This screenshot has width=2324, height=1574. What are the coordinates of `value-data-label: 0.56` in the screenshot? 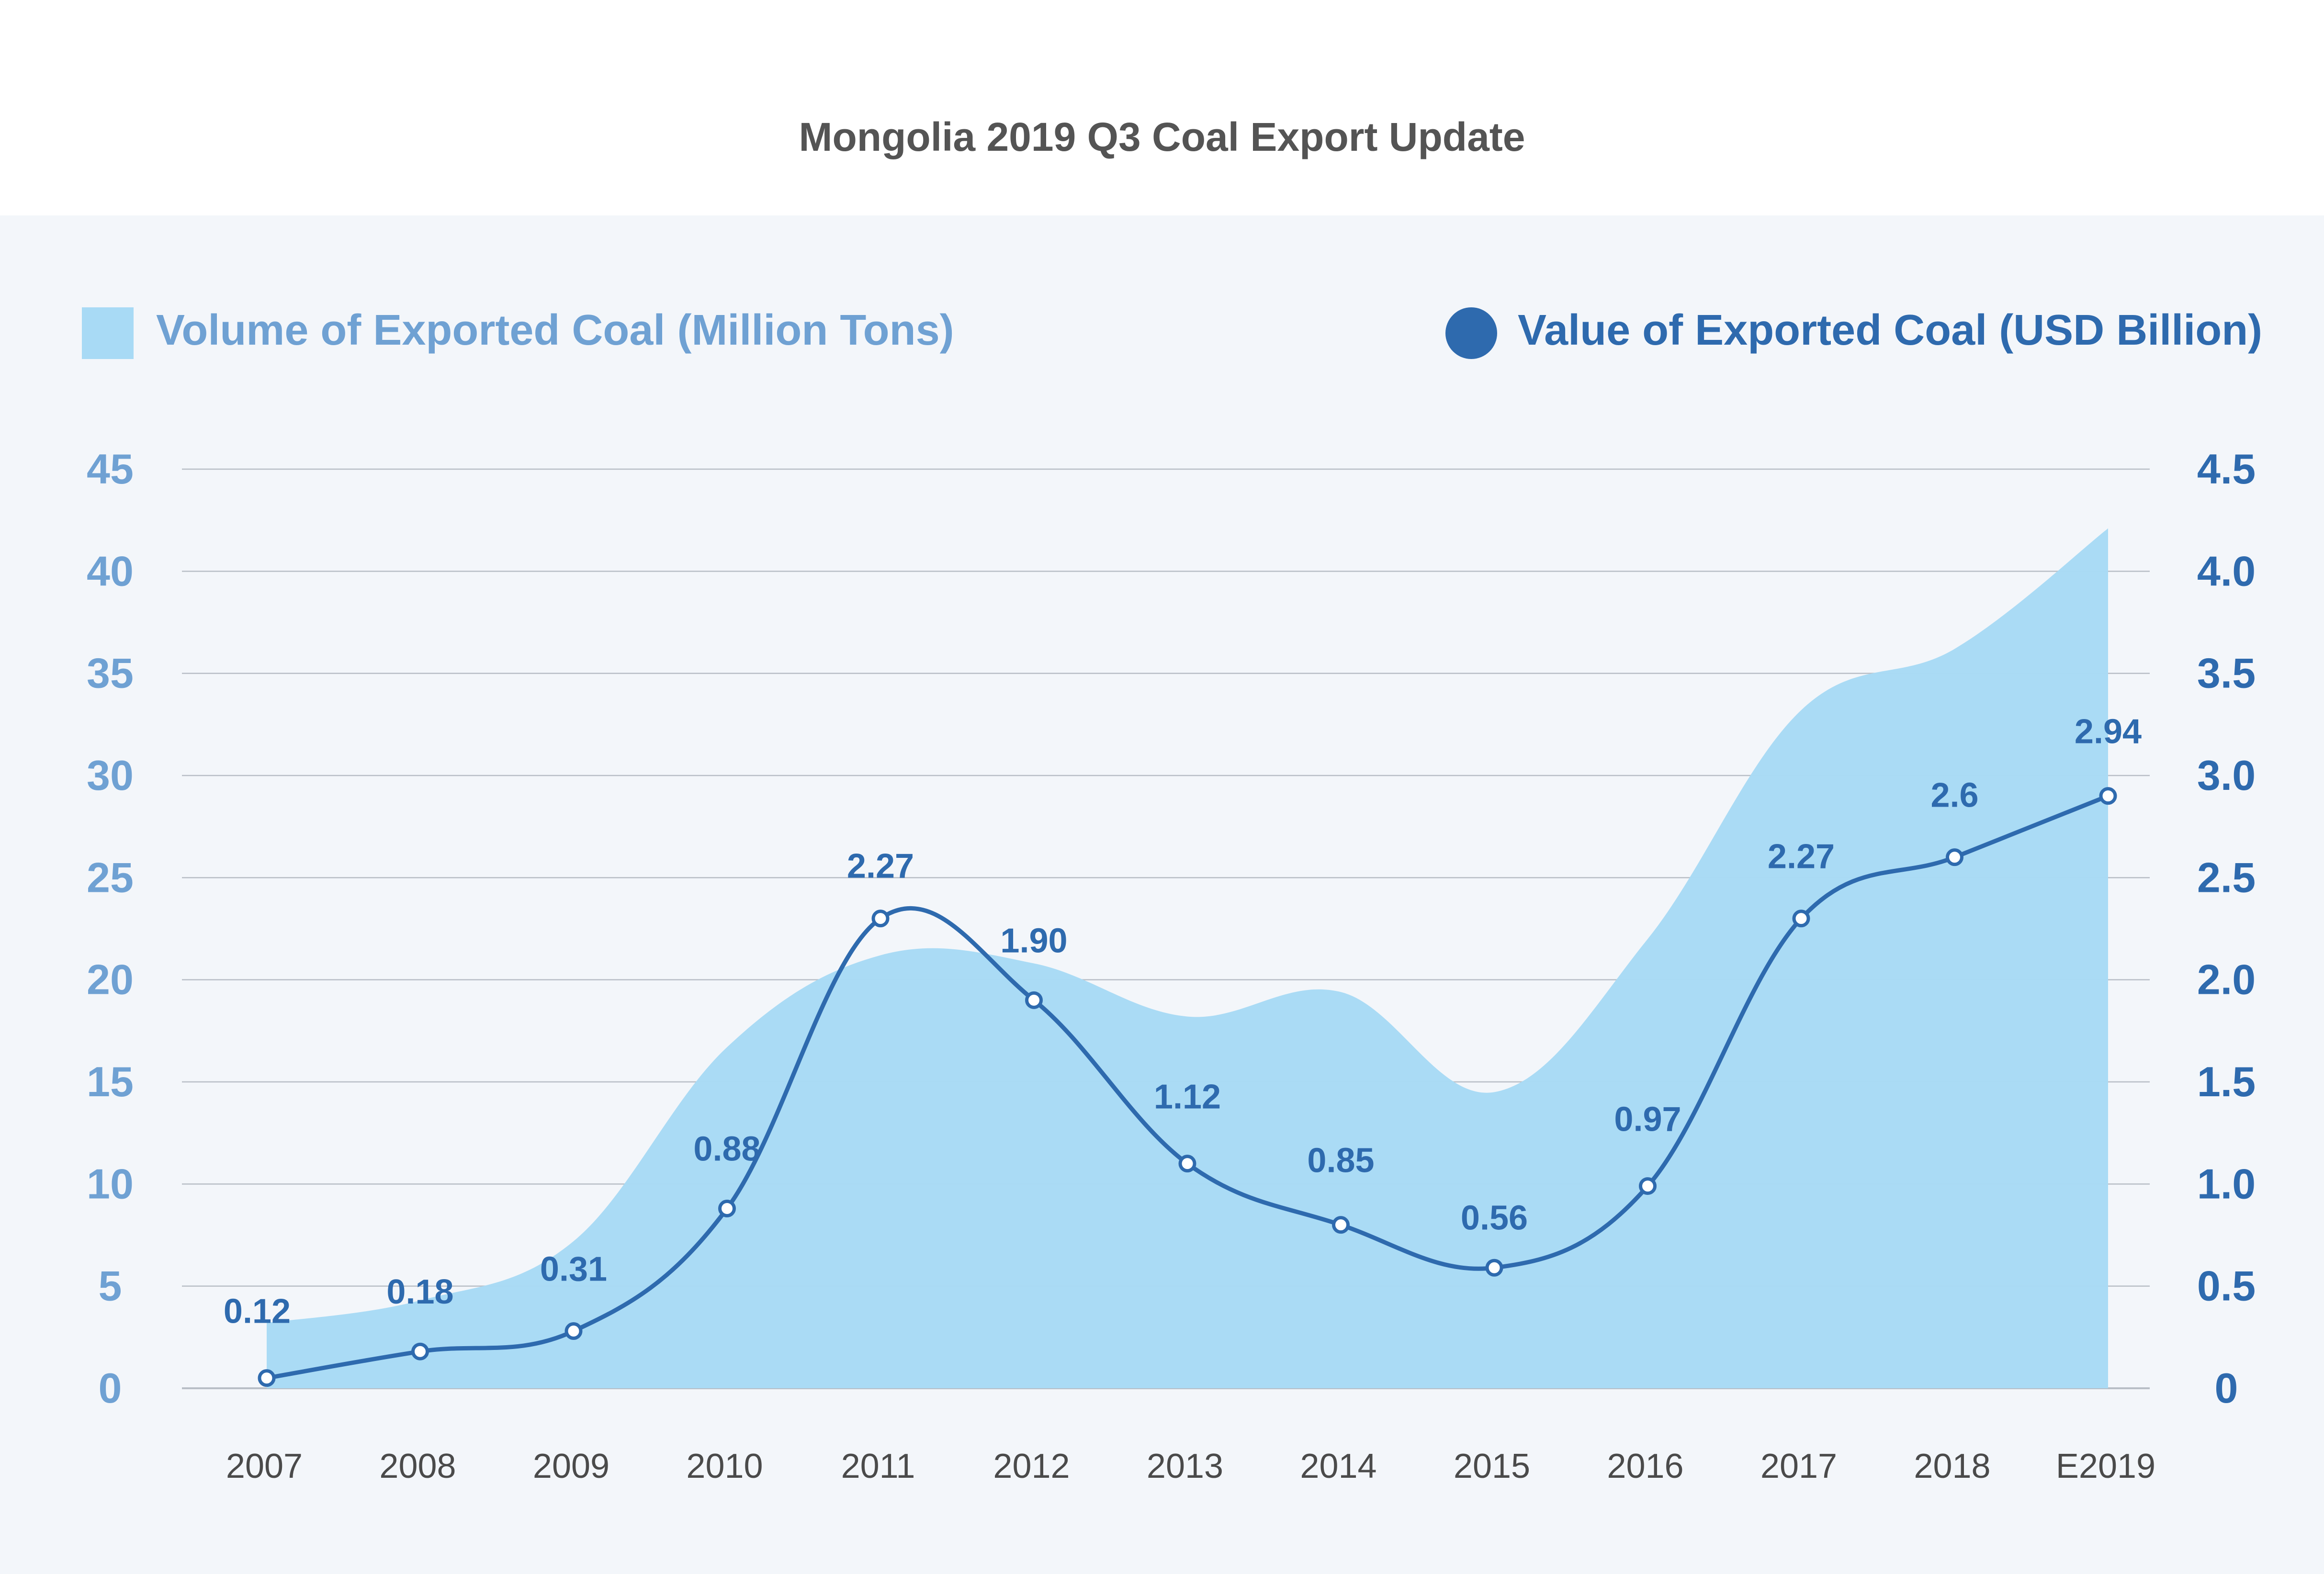 It's located at (1495, 1218).